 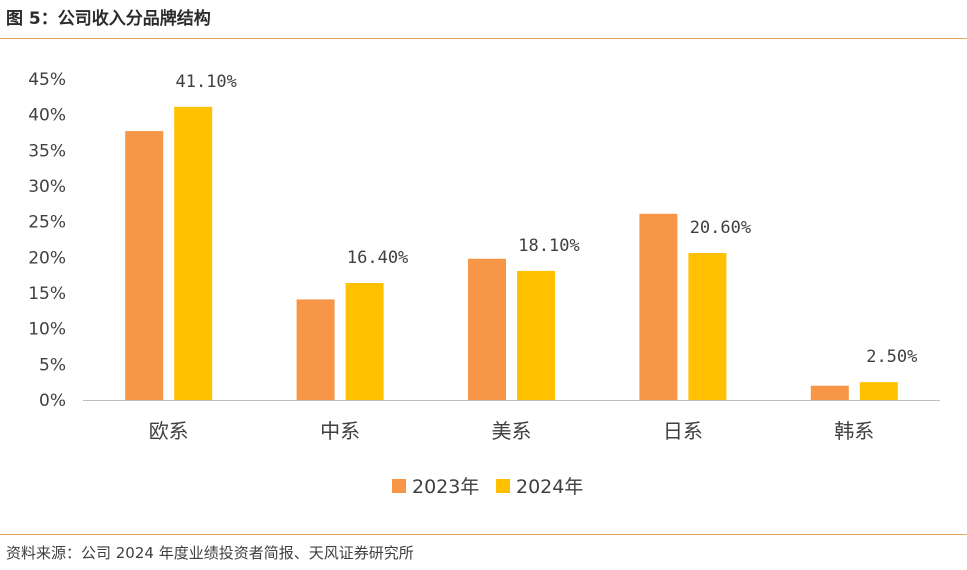 What do you see at coordinates (512, 431) in the screenshot?
I see `x-category-label: 美系` at bounding box center [512, 431].